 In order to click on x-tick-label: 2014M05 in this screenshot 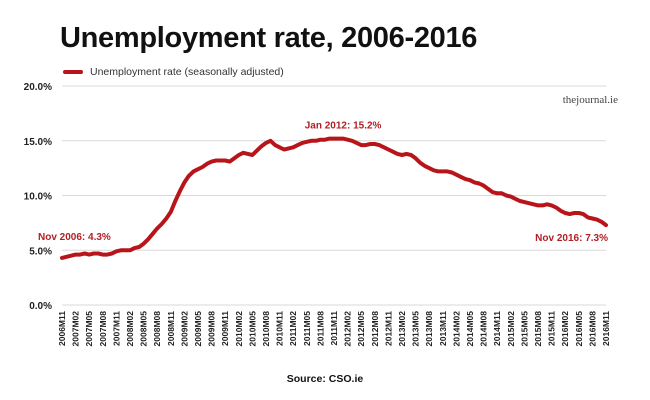, I will do `click(470, 329)`.